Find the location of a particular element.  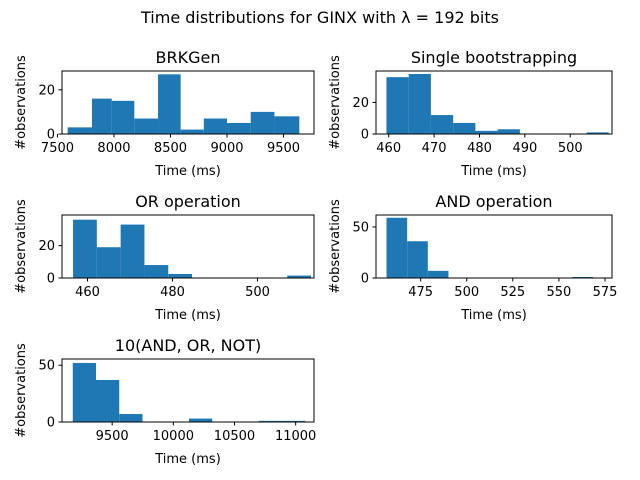

subplot-title: OR operation is located at coordinates (188, 201).